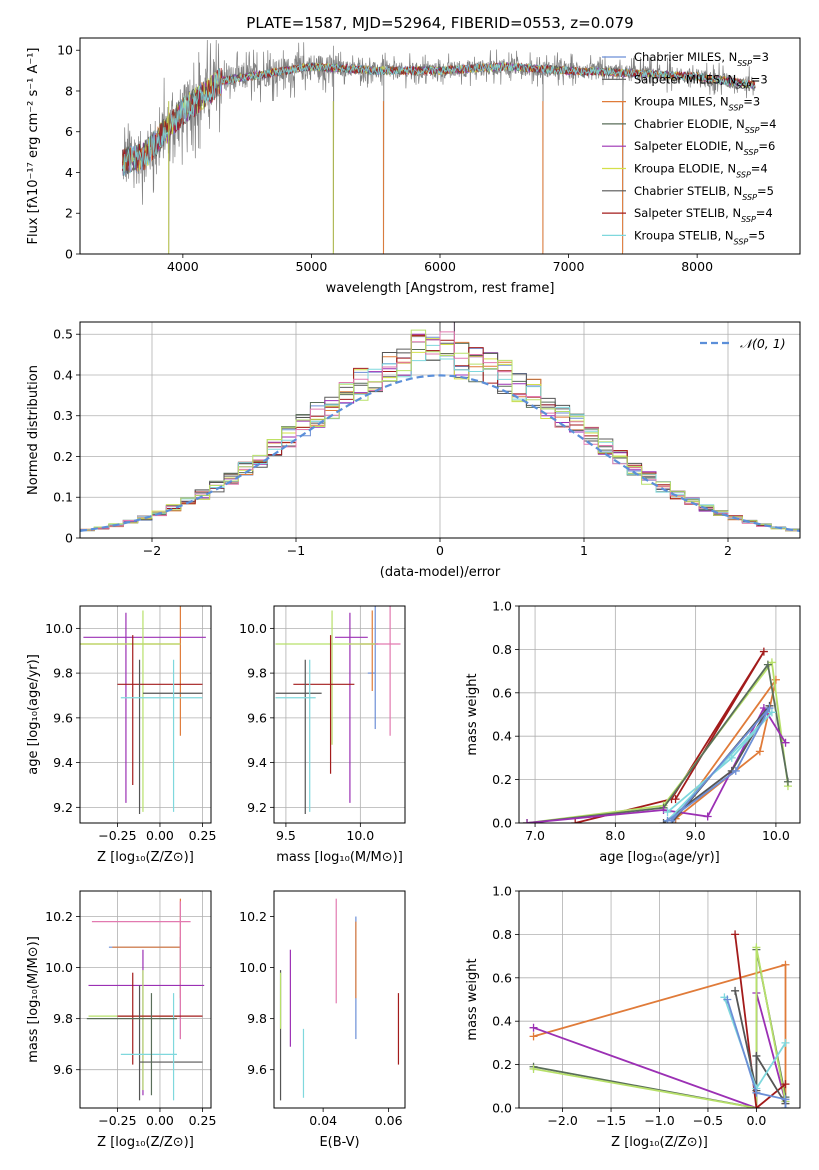 This screenshot has width=819, height=1170. I want to click on y-axis-label: mass [log₁₀(M/M⊙)], so click(33, 999).